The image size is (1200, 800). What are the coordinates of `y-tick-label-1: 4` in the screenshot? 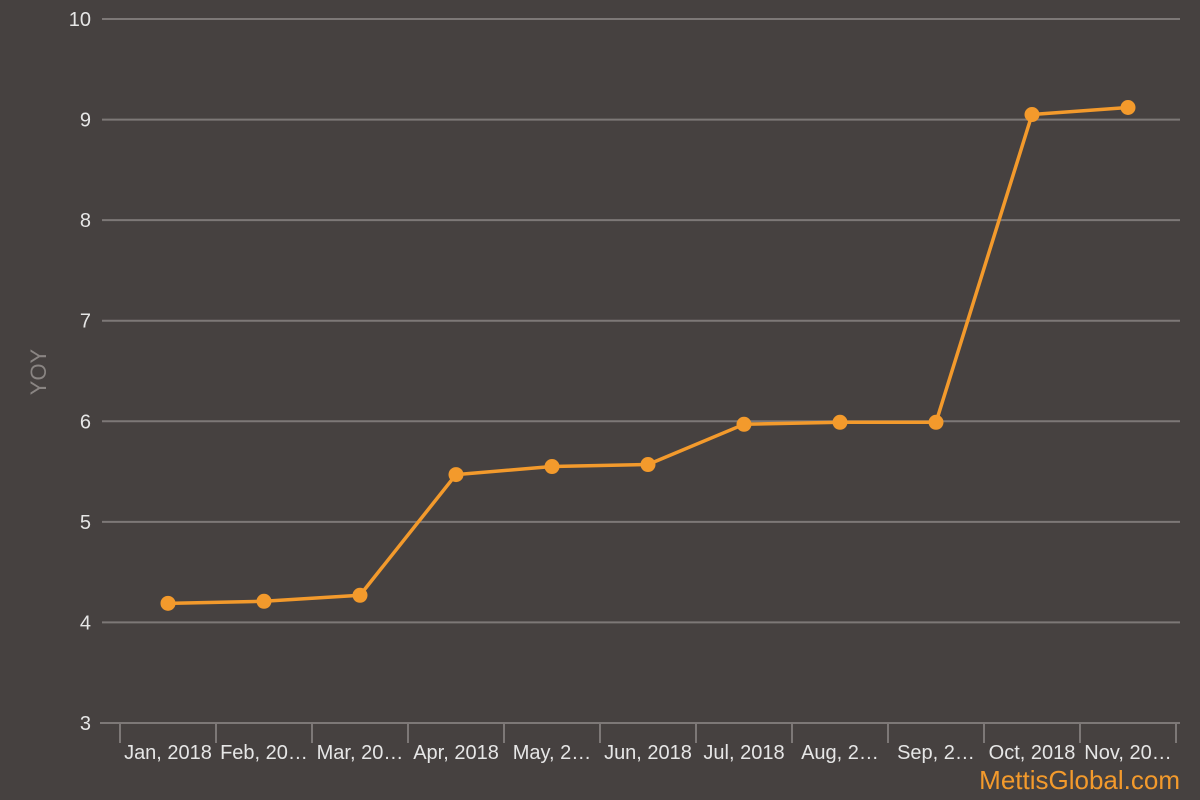 It's located at (85, 623).